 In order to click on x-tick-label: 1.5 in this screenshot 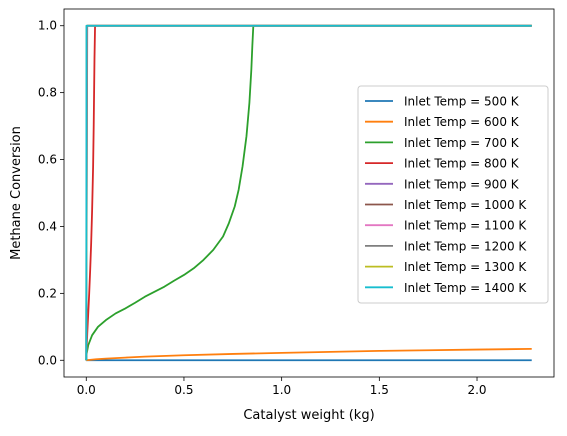, I will do `click(379, 390)`.